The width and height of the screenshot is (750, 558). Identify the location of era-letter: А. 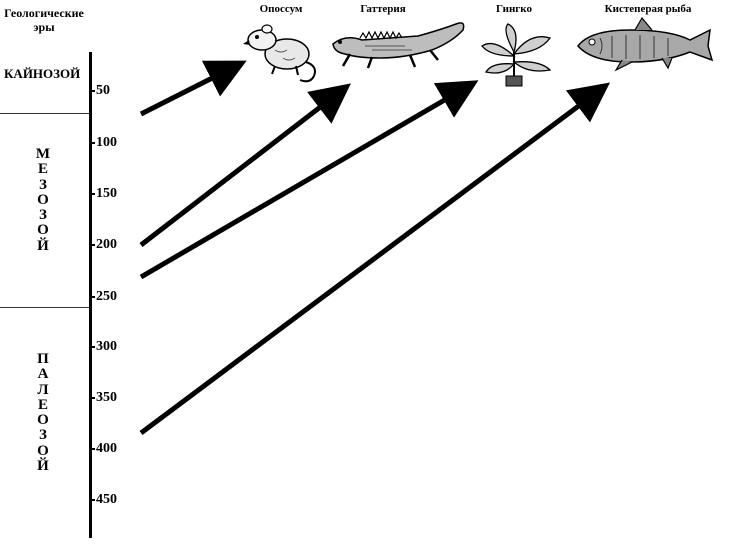
(43, 374).